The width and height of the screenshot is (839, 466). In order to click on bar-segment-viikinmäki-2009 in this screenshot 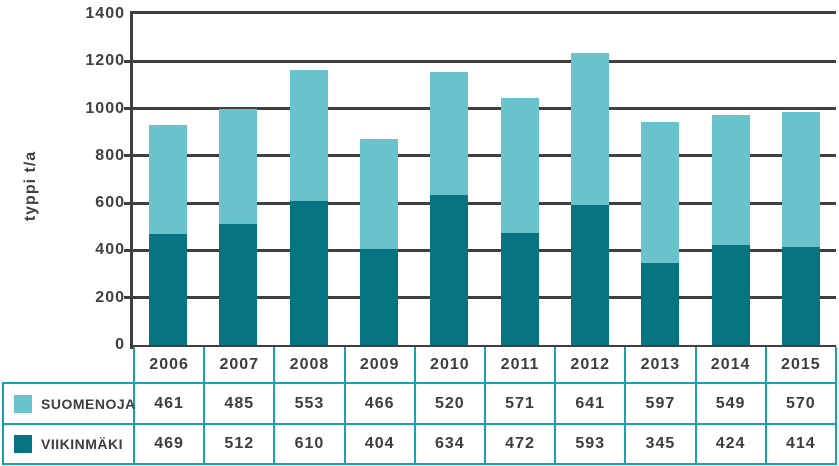, I will do `click(379, 297)`.